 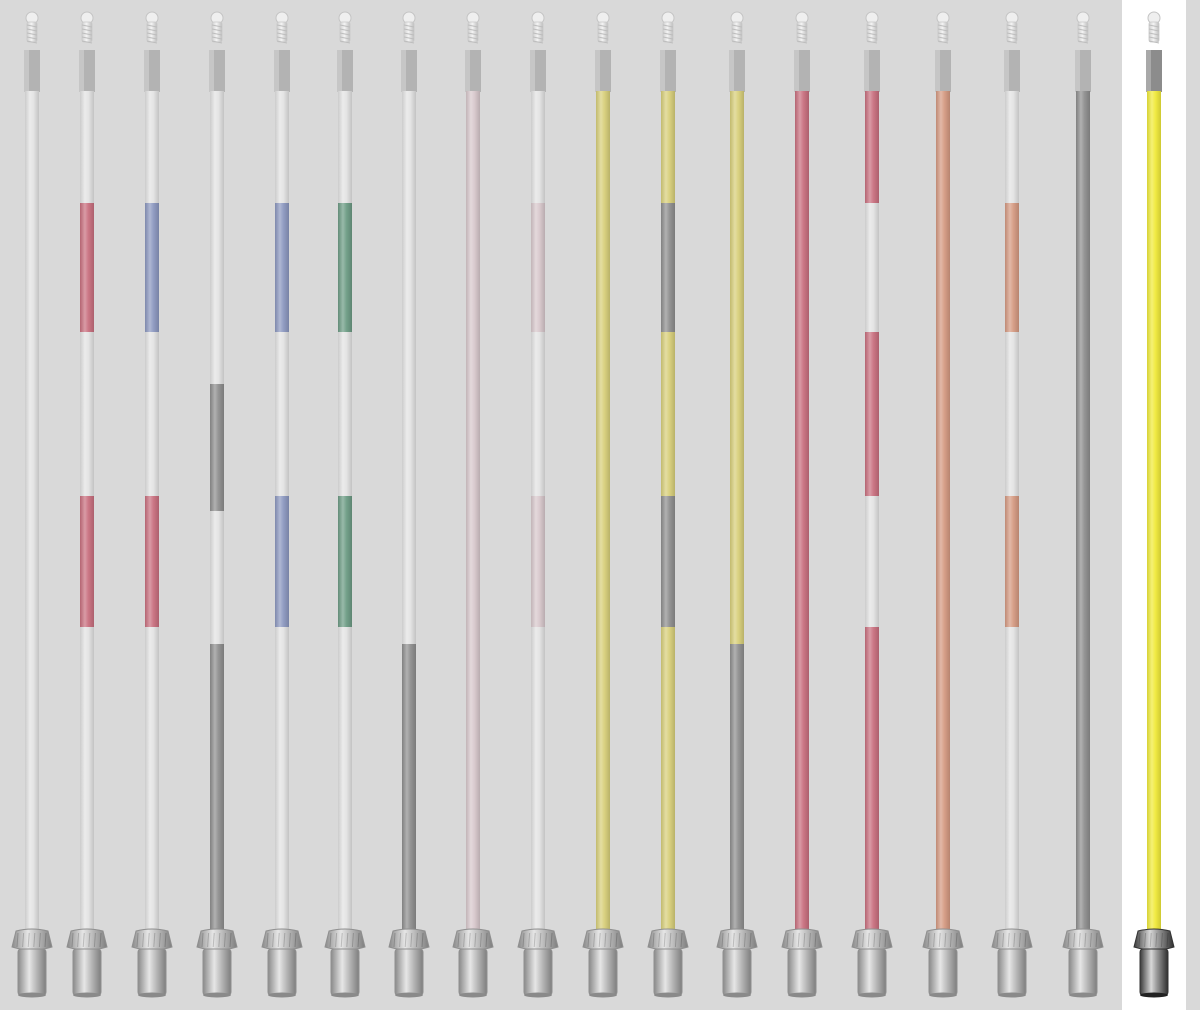 I want to click on pole-band-bright_yellow, so click(x=1154, y=512).